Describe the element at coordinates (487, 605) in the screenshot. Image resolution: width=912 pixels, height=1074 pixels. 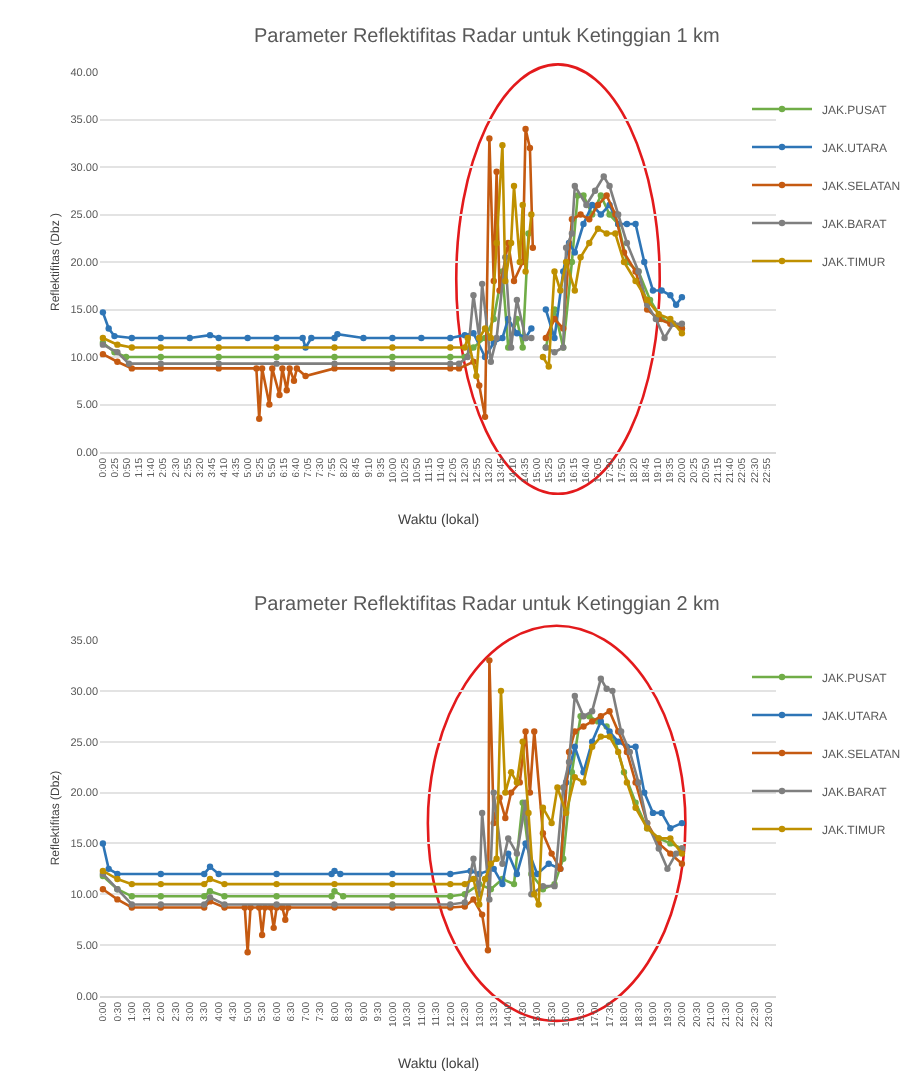
I see `chart-title: Parameter Reflektifitas Radar untuk Ketinggian 2 km` at that location.